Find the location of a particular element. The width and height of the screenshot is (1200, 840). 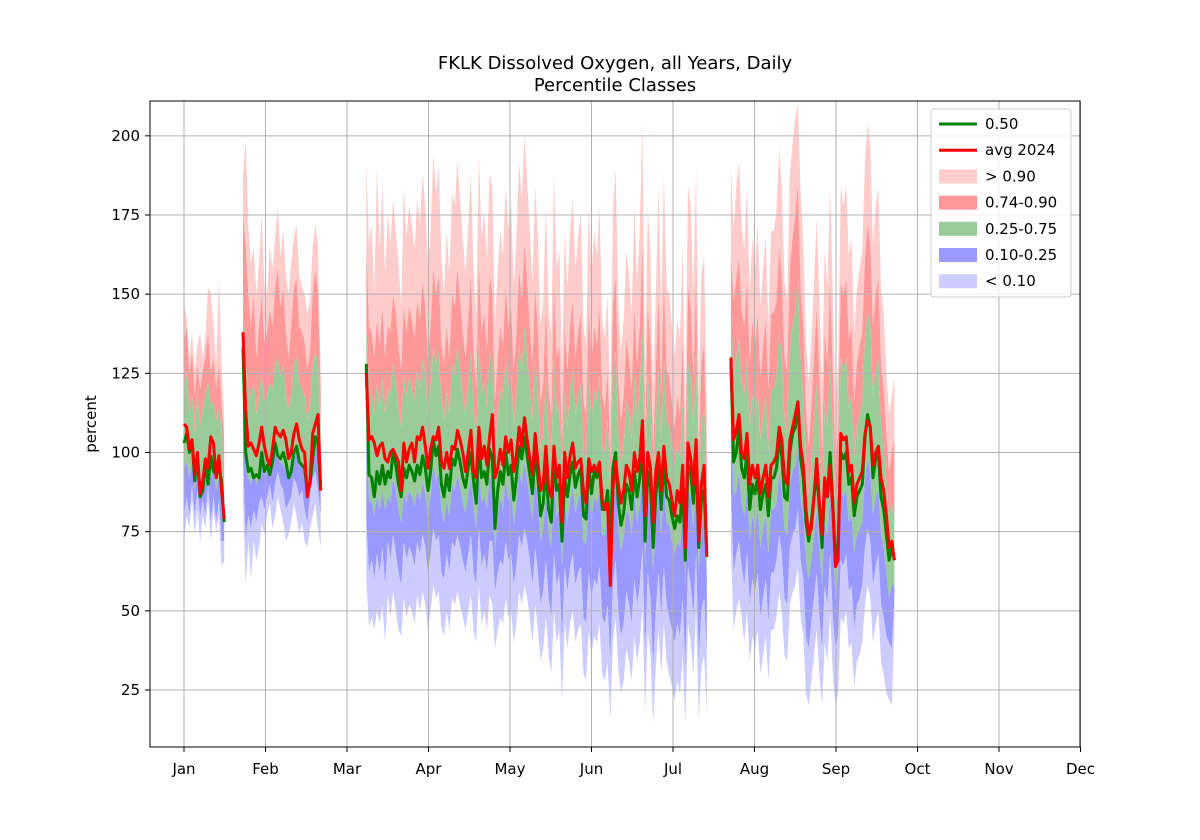

legend-label: 0.25-0.75 is located at coordinates (1021, 229).